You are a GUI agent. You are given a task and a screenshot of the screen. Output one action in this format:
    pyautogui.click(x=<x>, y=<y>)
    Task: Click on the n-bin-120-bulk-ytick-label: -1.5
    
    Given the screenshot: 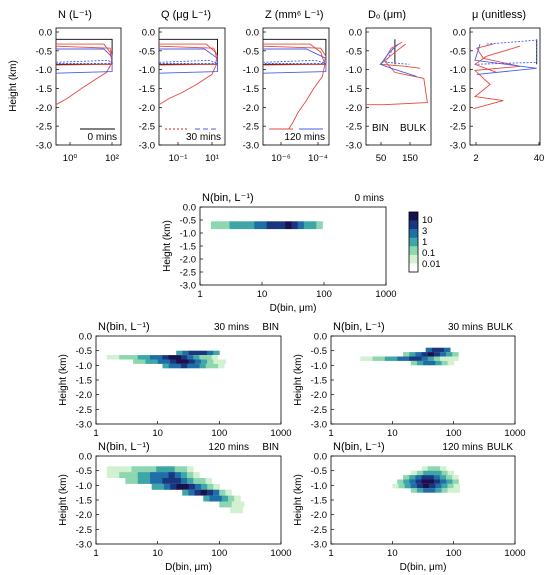 What is the action you would take?
    pyautogui.click(x=319, y=501)
    